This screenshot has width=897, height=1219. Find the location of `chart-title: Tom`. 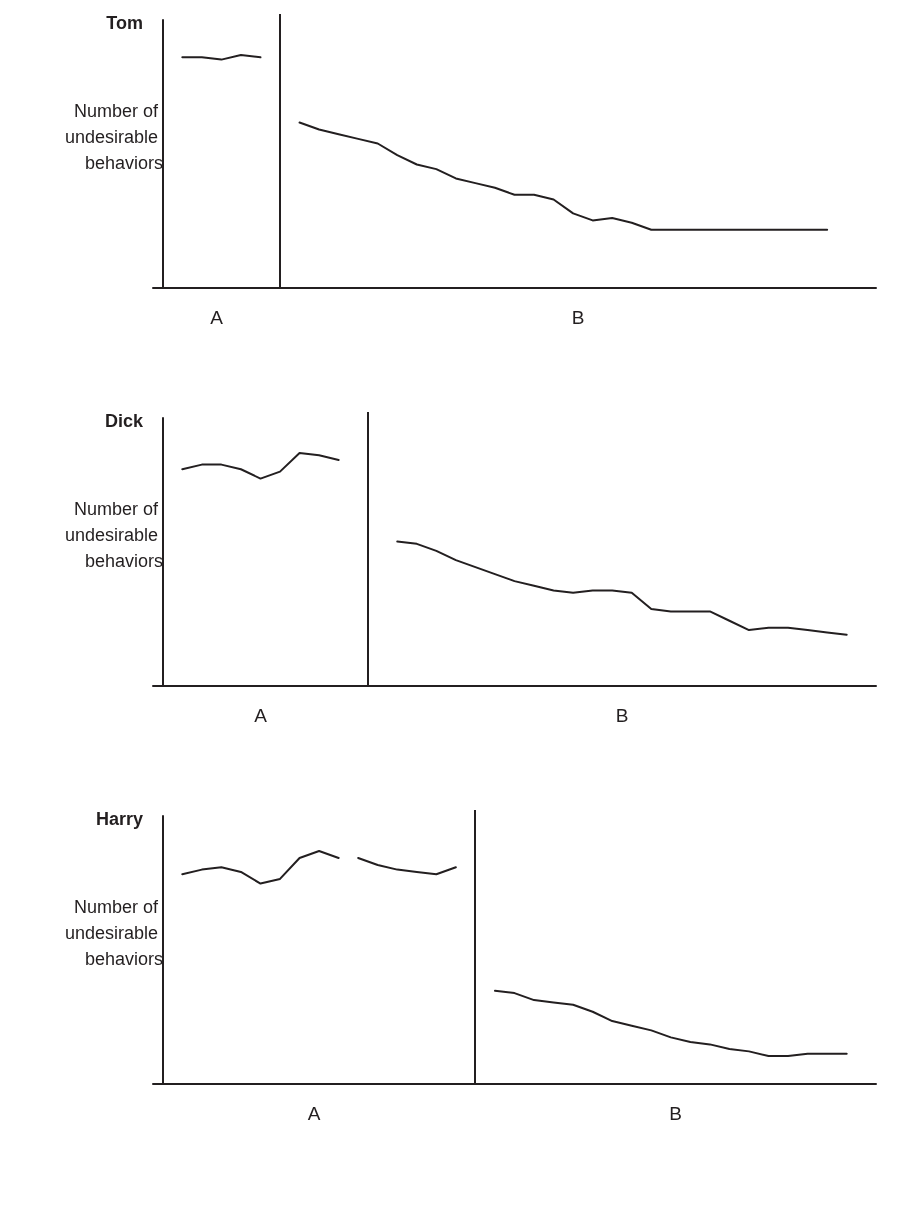

chart-title: Tom is located at coordinates (124, 23).